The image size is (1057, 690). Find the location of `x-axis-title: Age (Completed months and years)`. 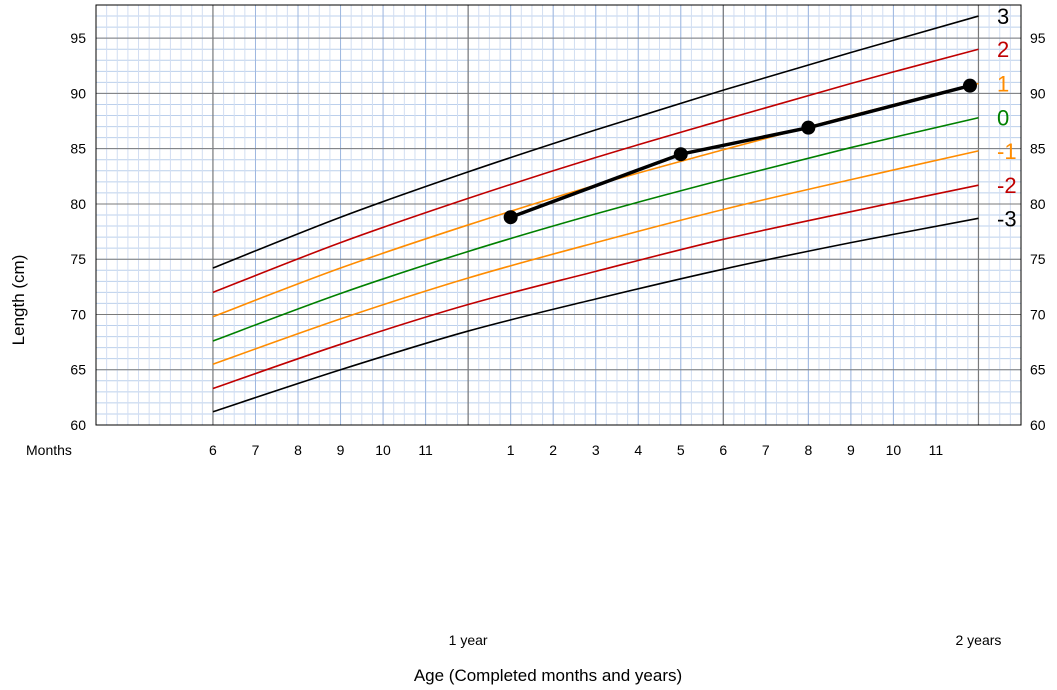

x-axis-title: Age (Completed months and years) is located at coordinates (548, 675).